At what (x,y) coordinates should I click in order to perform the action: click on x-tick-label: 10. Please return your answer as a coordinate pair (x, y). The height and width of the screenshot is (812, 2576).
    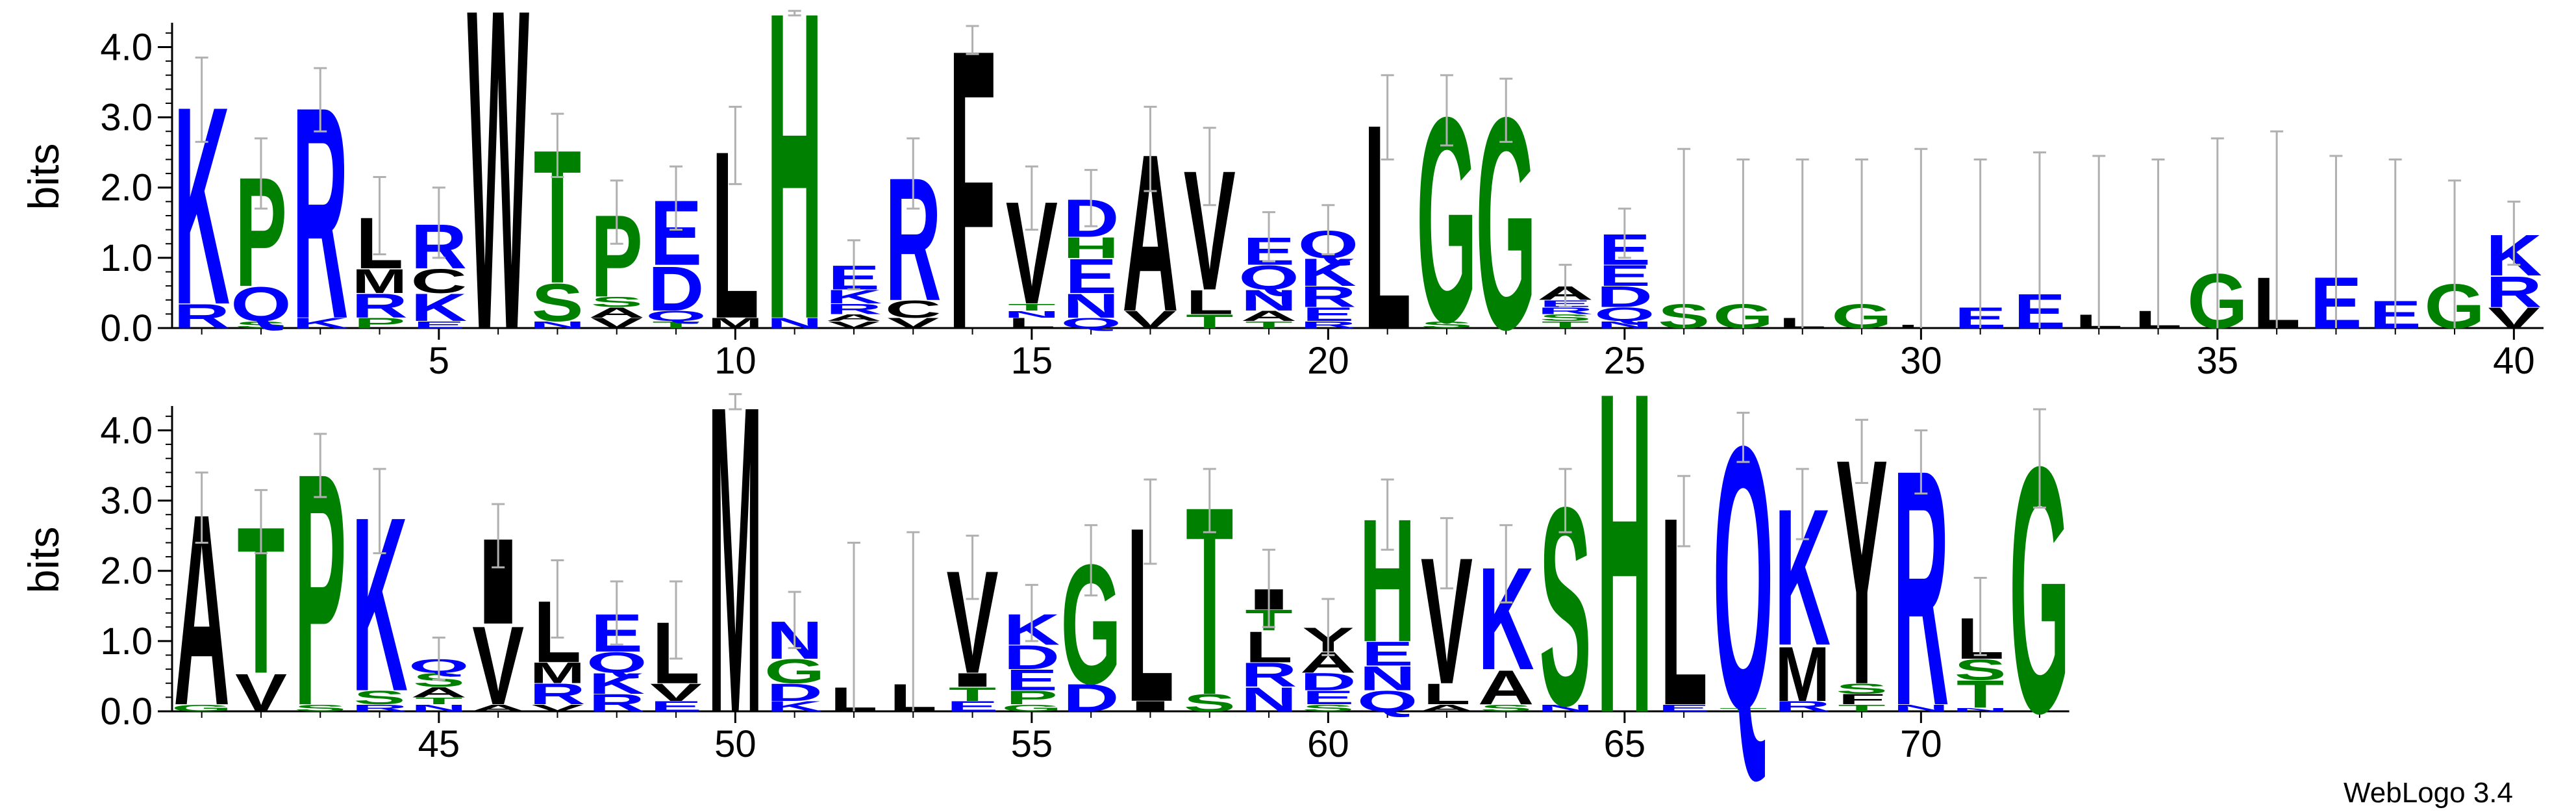
    Looking at the image, I should click on (735, 361).